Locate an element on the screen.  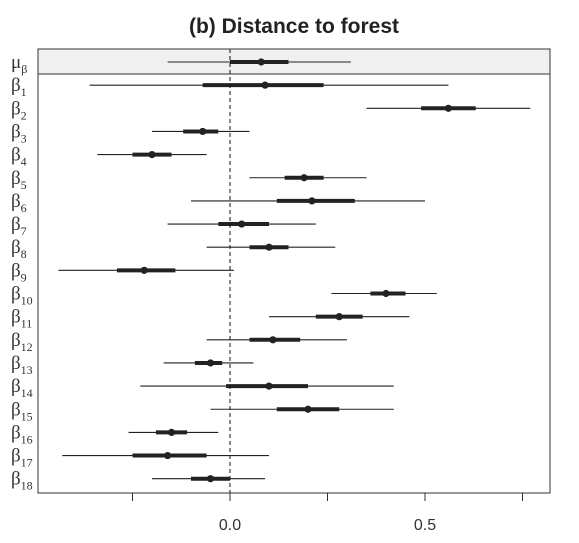
row-label: β13 is located at coordinates (22, 365).